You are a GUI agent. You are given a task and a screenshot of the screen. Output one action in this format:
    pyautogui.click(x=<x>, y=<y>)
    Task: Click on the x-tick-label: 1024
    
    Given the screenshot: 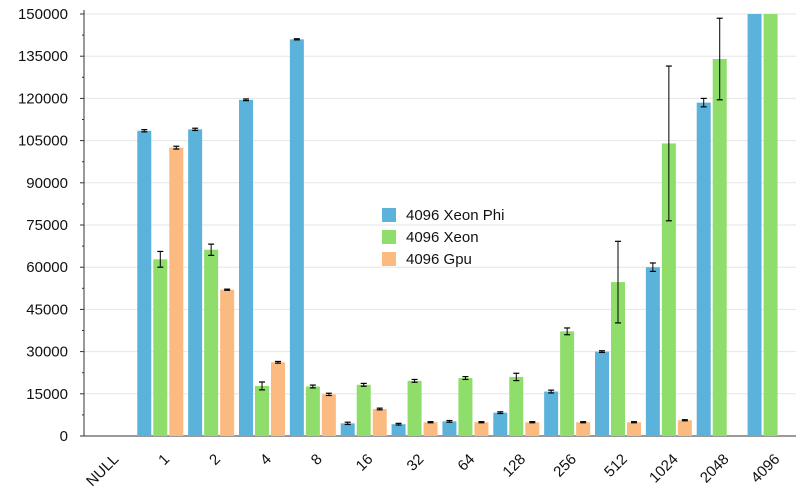 What is the action you would take?
    pyautogui.click(x=664, y=469)
    